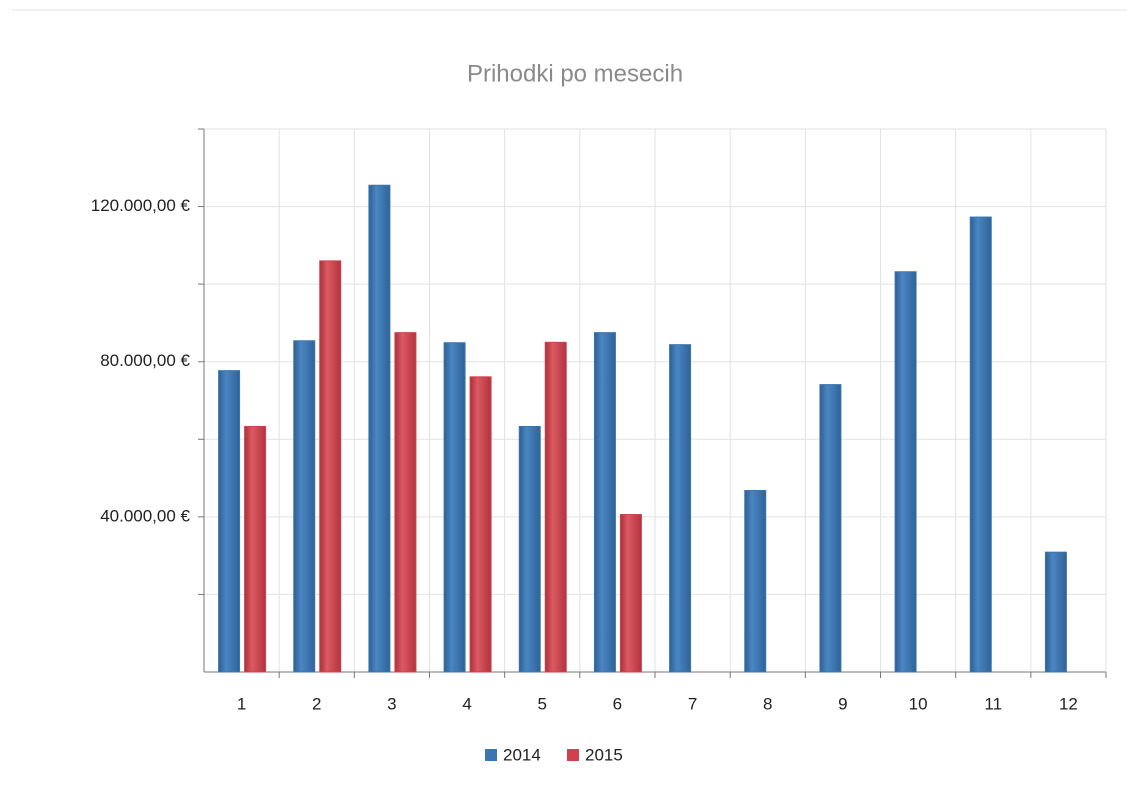 The image size is (1127, 803). Describe the element at coordinates (141, 205) in the screenshot. I see `y-tick-label: 120.000,00 €` at that location.